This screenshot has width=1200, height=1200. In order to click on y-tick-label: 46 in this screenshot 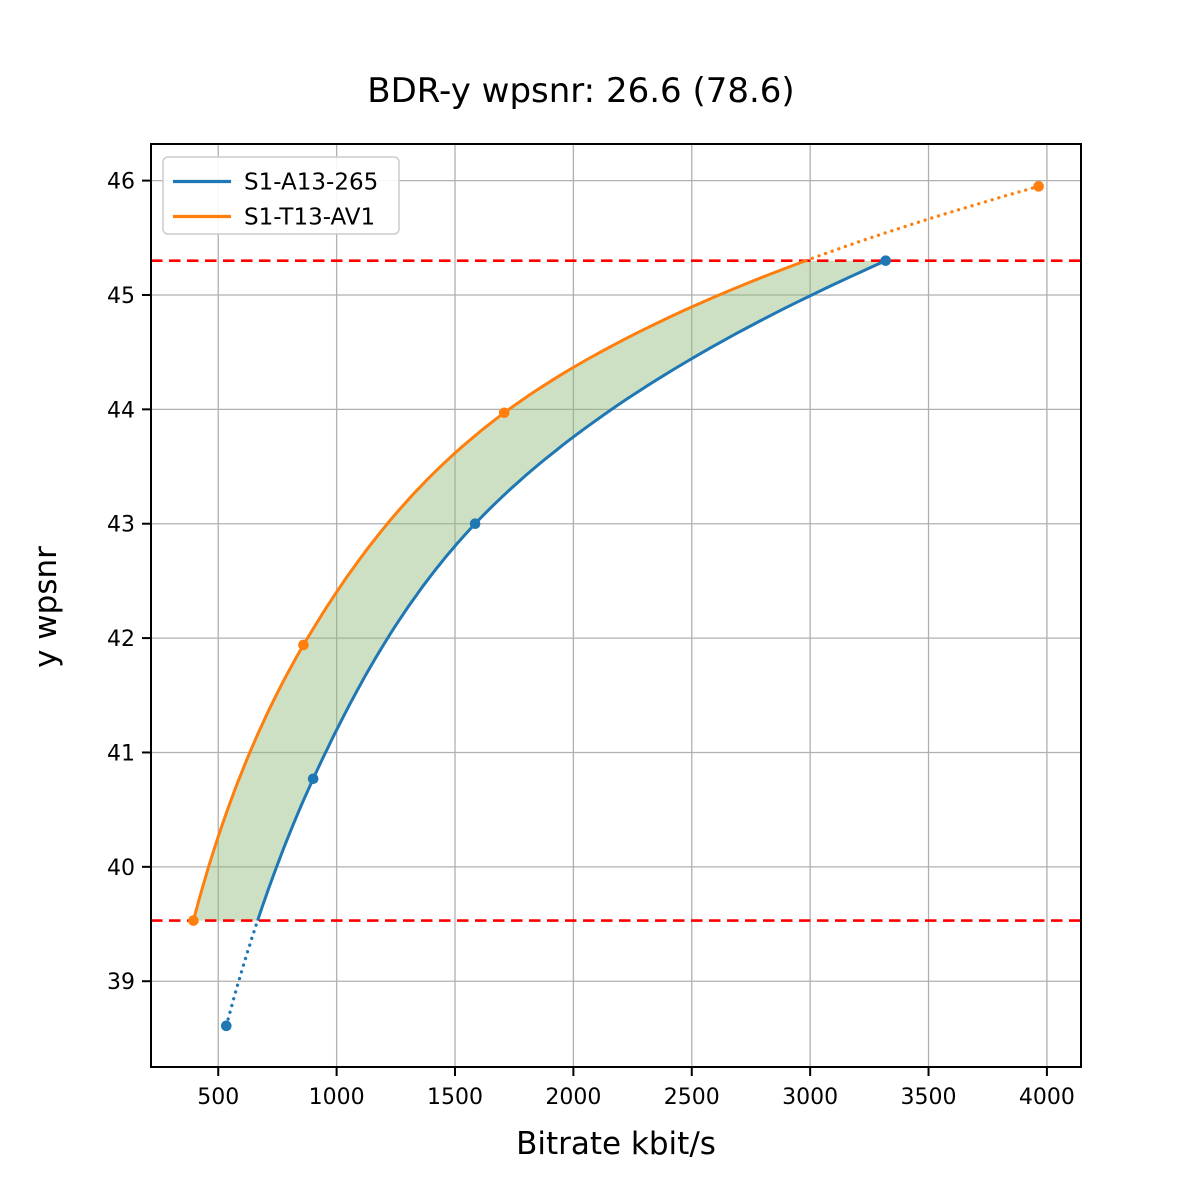, I will do `click(121, 182)`.